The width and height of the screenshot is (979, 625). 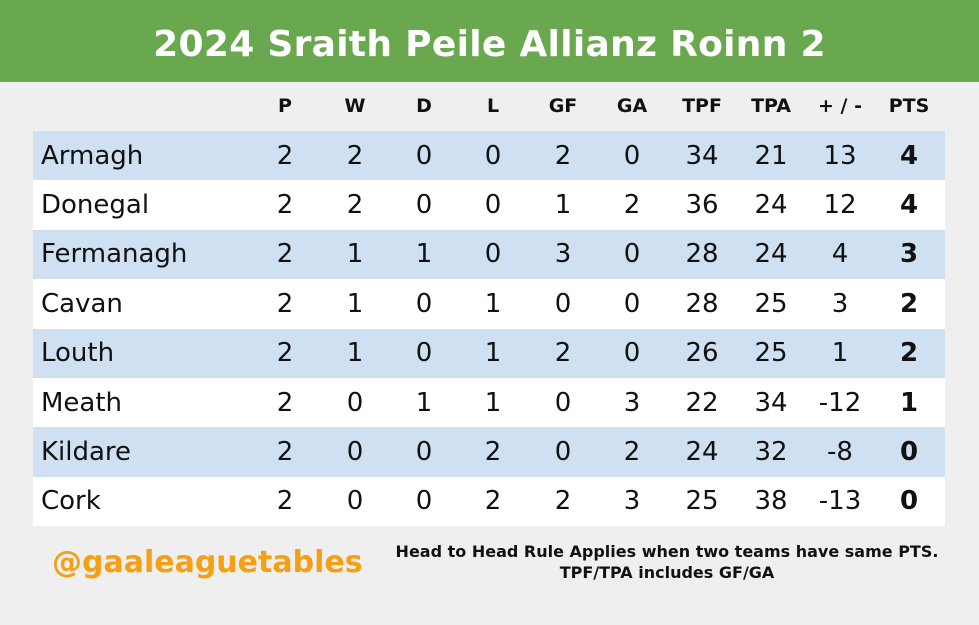 I want to click on header-w: W, so click(x=355, y=106).